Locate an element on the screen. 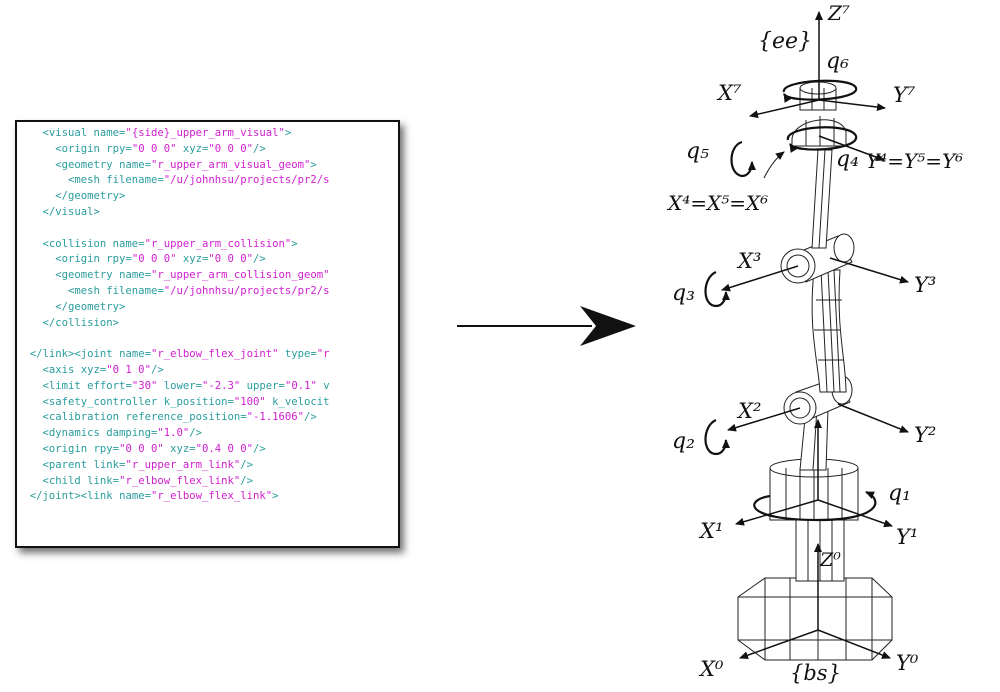 The width and height of the screenshot is (1000, 692). code-token-tag: <parent is located at coordinates (55, 464).